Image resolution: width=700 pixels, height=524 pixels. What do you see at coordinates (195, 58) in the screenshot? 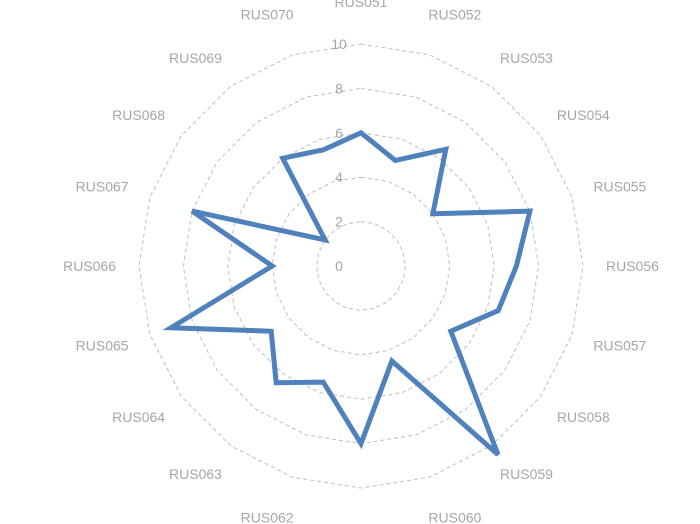
I see `category-label: RUS069` at bounding box center [195, 58].